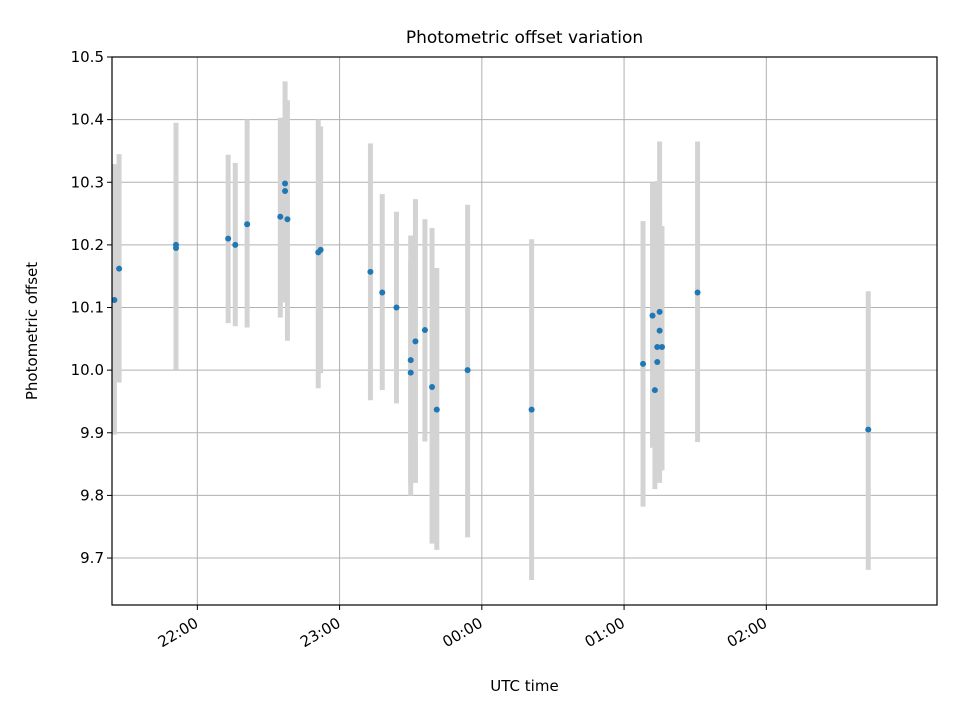 The height and width of the screenshot is (720, 960). I want to click on y-axis: 9.7 9.8 9.9 10.0 10.1 10.2 10.3 10.4 10.5, so click(91, 307).